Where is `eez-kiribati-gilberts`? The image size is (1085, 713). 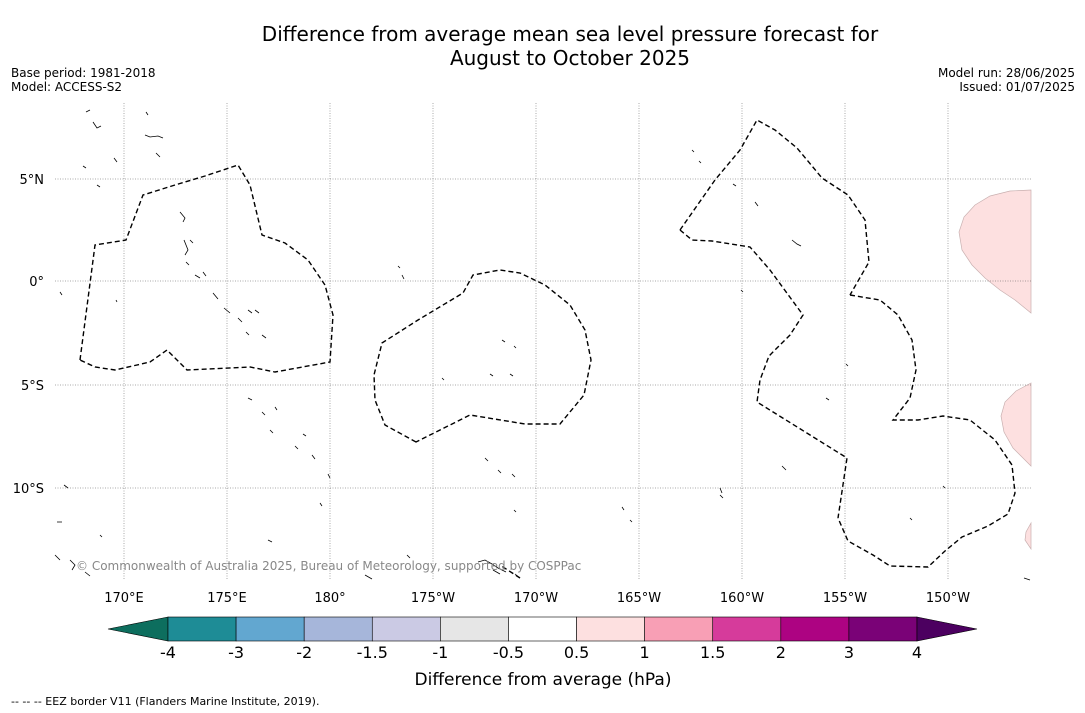
eez-kiribati-gilberts is located at coordinates (206, 268).